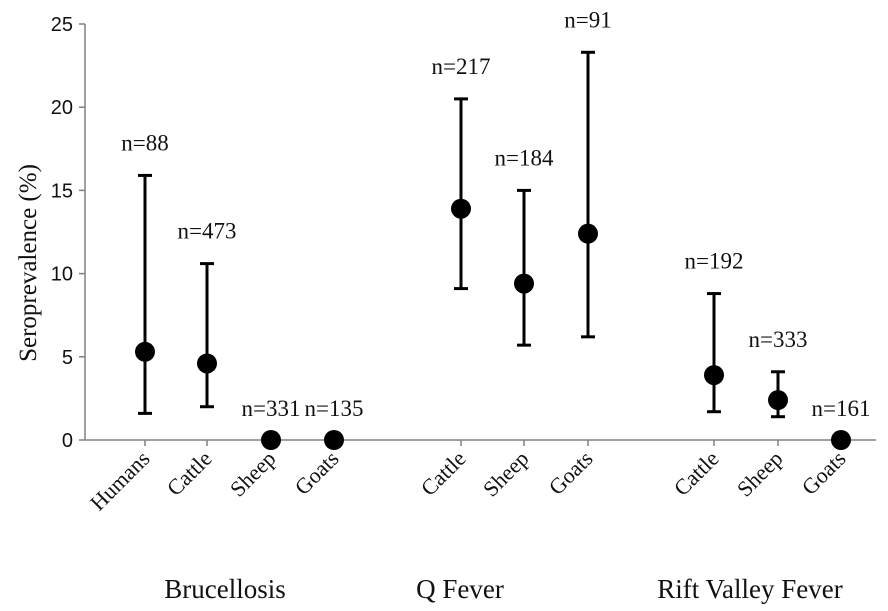 Image resolution: width=888 pixels, height=611 pixels. Describe the element at coordinates (778, 339) in the screenshot. I see `sample-size-label: n=333` at that location.